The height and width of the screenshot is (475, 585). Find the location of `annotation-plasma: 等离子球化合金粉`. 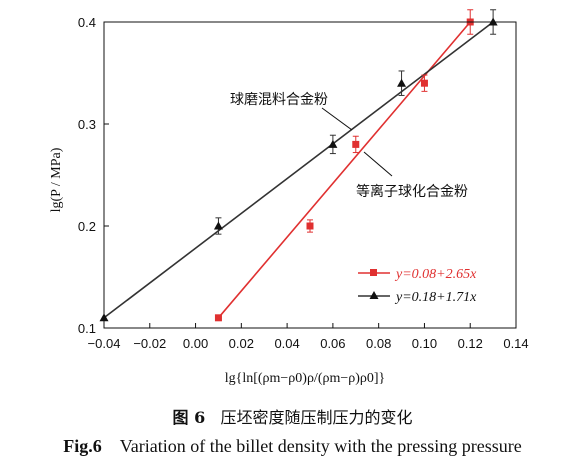

annotation-plasma: 等离子球化合金粉 is located at coordinates (412, 191).